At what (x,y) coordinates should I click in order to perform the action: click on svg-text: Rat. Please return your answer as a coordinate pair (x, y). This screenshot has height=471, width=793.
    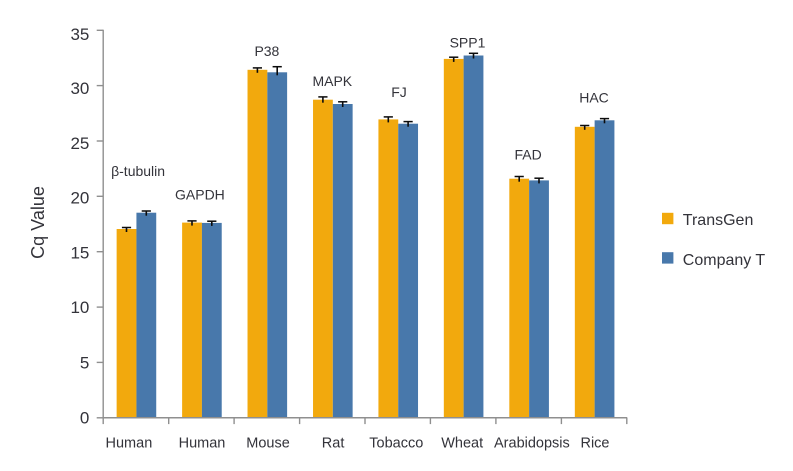
    Looking at the image, I should click on (333, 444).